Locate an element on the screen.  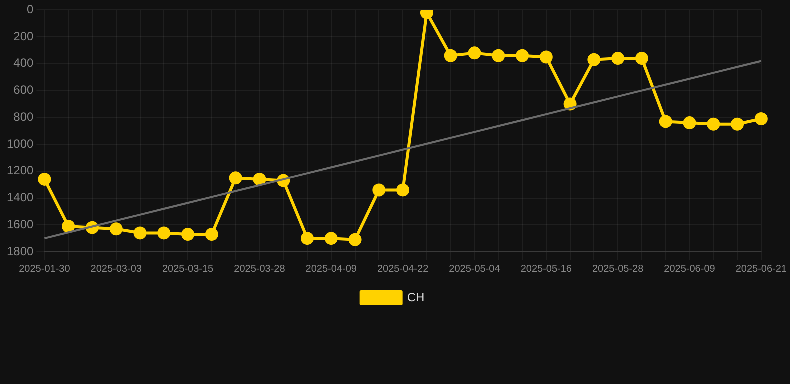
legend-label: CH is located at coordinates (416, 297).